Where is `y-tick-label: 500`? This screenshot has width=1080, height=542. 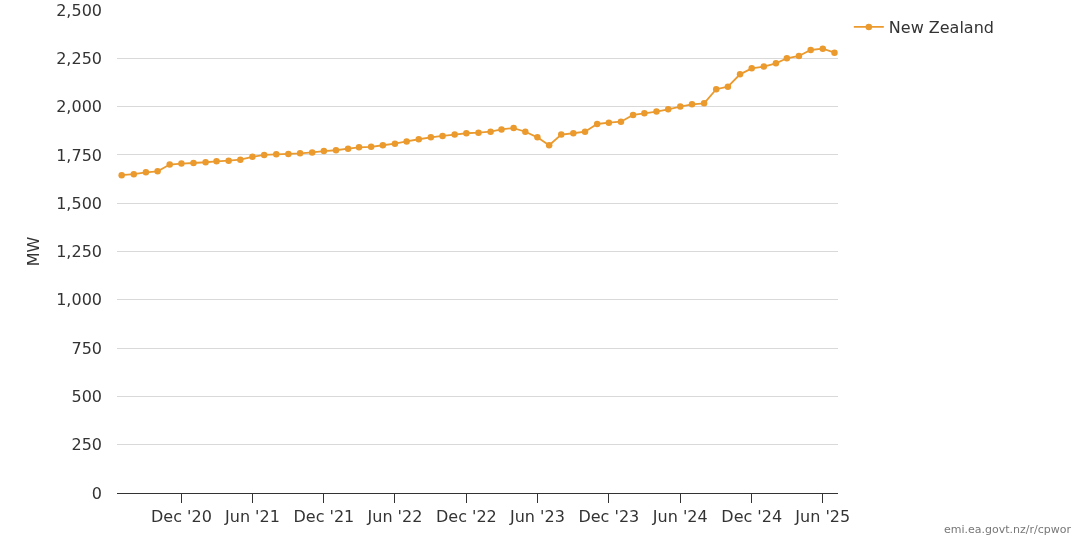 y-tick-label: 500 is located at coordinates (86, 396).